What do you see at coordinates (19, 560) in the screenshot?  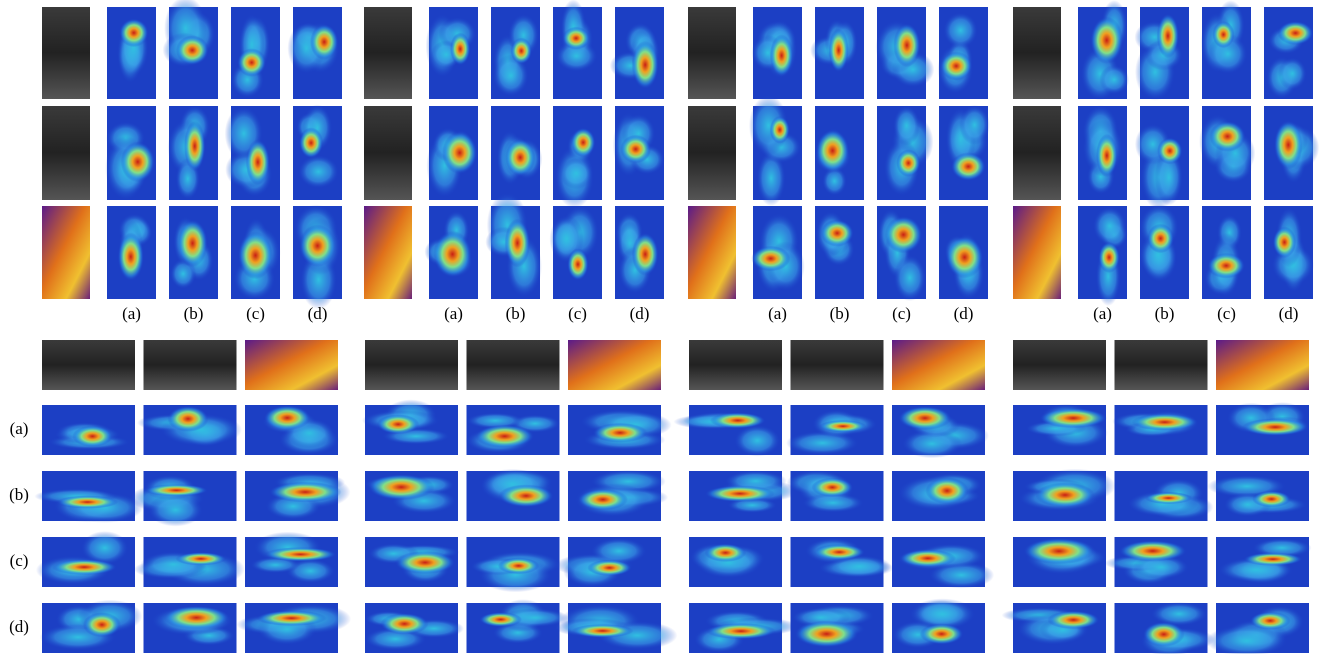 I see `row-label: (c)` at bounding box center [19, 560].